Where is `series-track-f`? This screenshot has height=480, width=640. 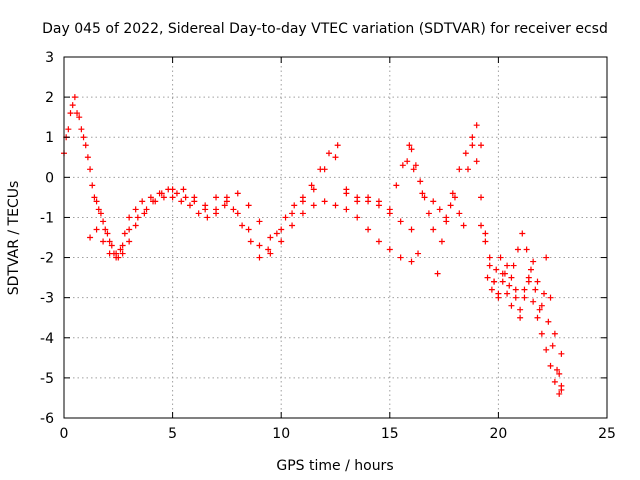
series-track-f is located at coordinates (521, 307).